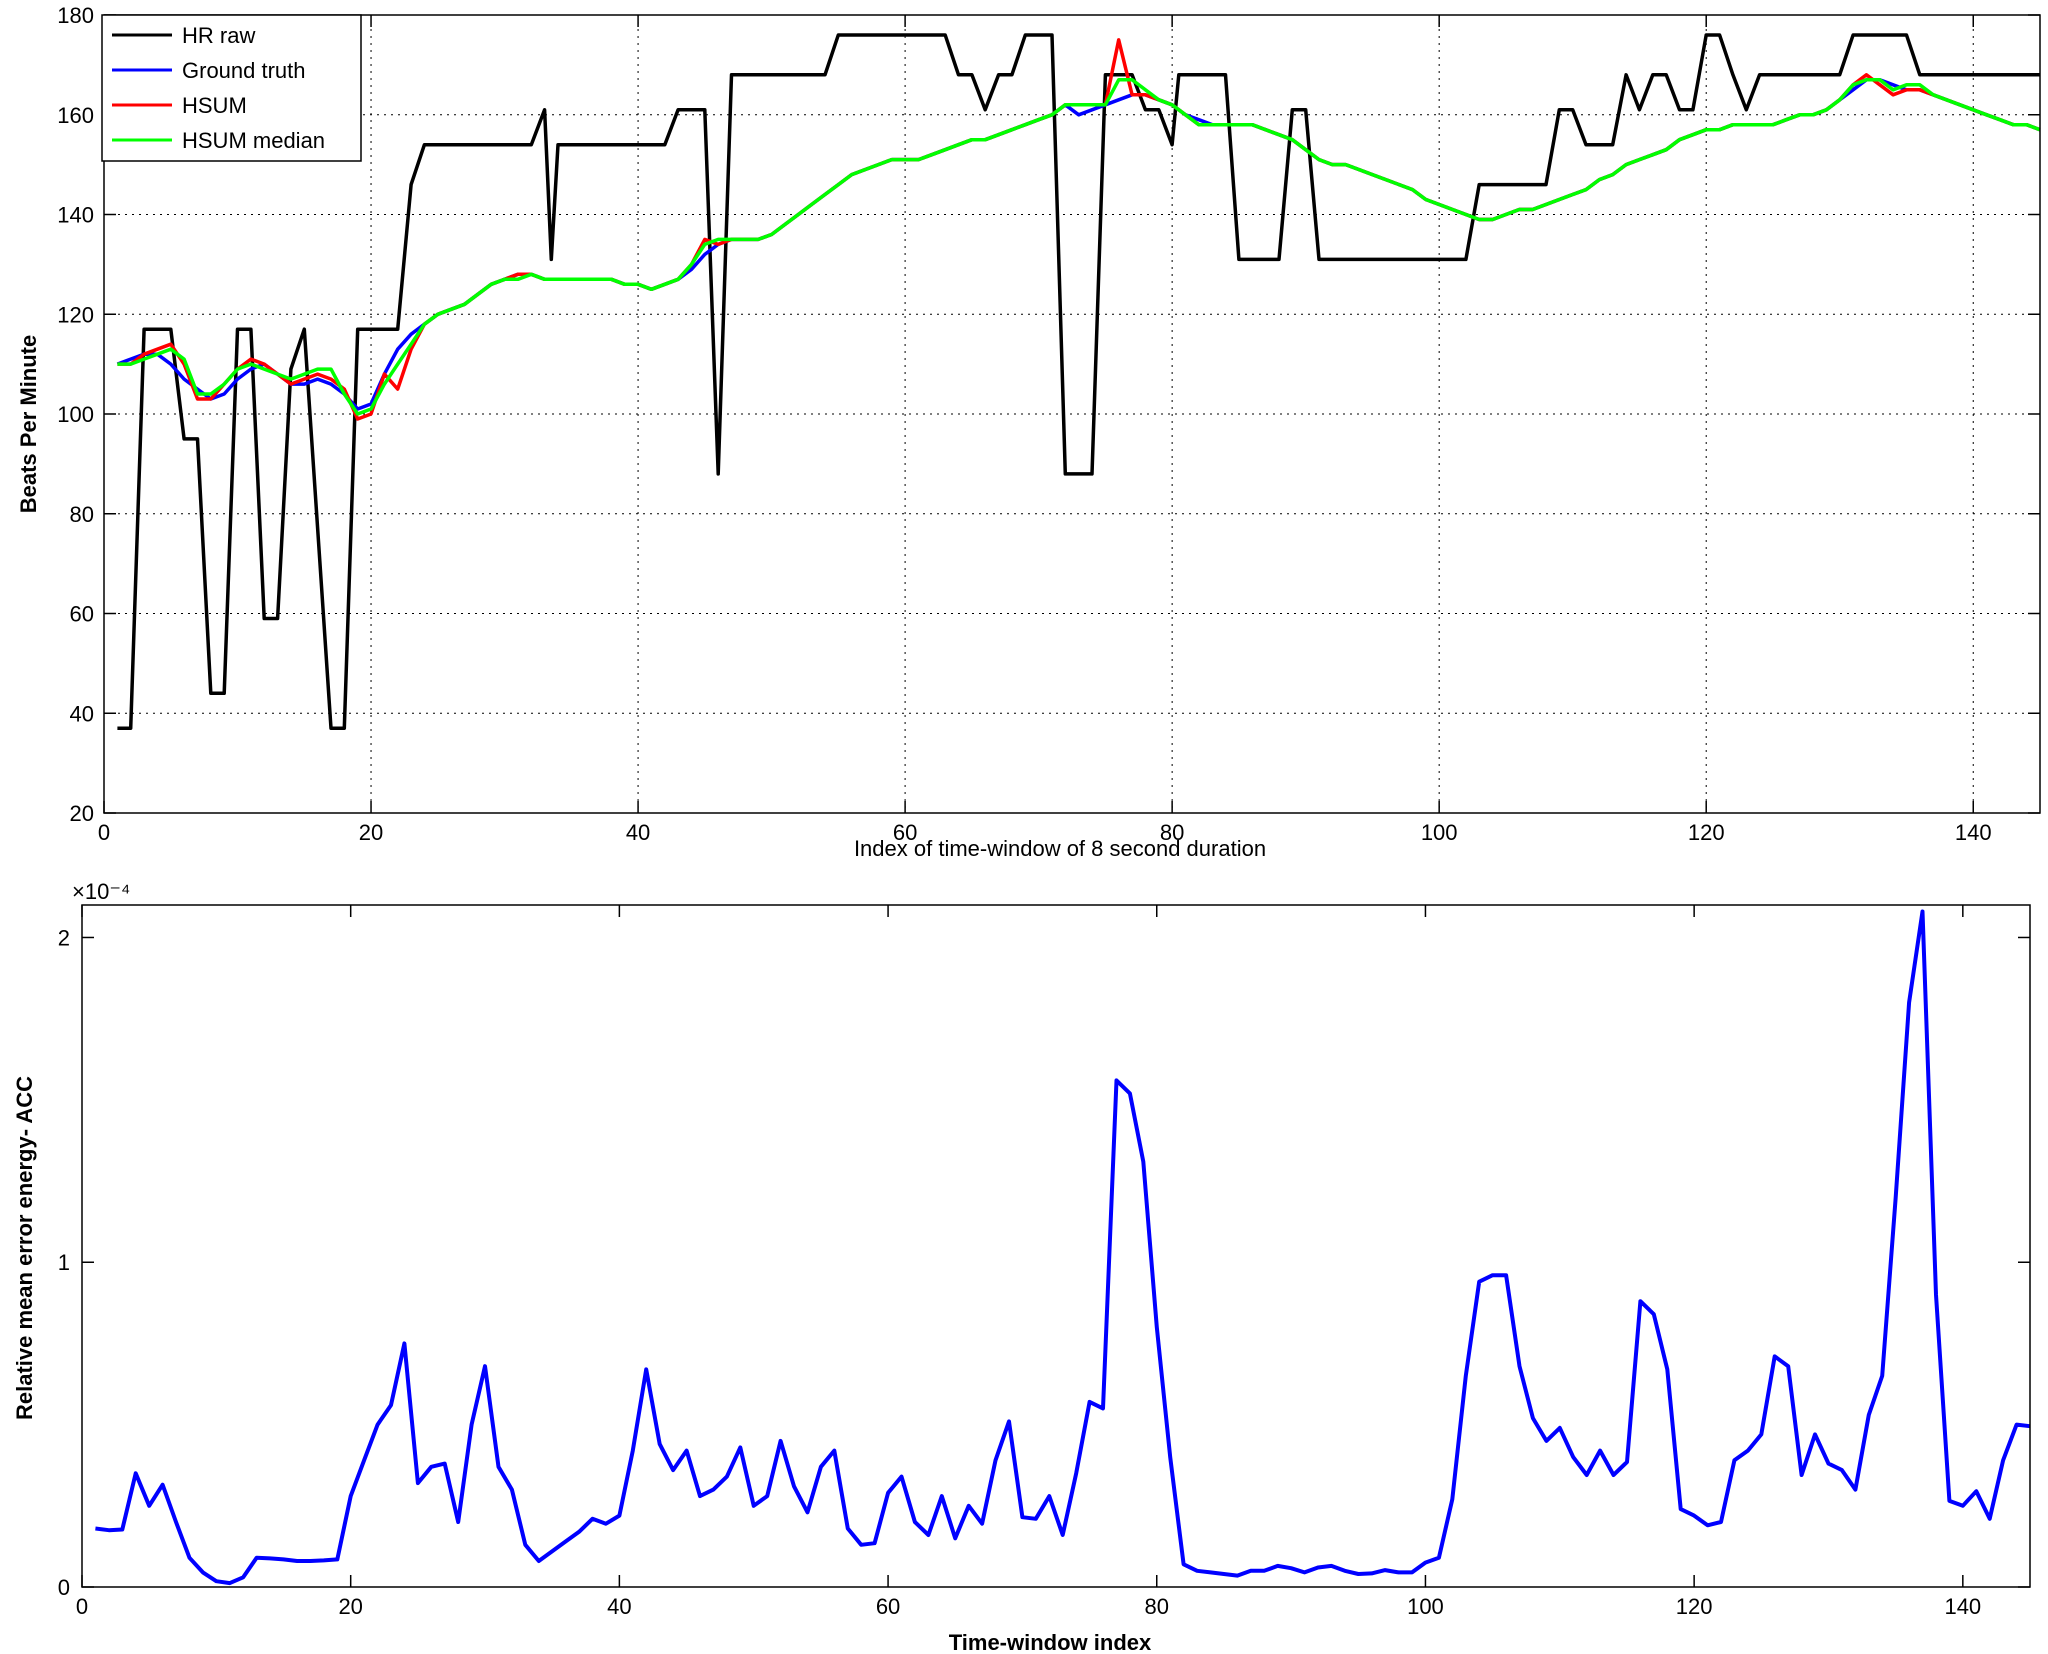 Image resolution: width=2048 pixels, height=1654 pixels. Describe the element at coordinates (82, 514) in the screenshot. I see `y-tick-label: 80` at that location.